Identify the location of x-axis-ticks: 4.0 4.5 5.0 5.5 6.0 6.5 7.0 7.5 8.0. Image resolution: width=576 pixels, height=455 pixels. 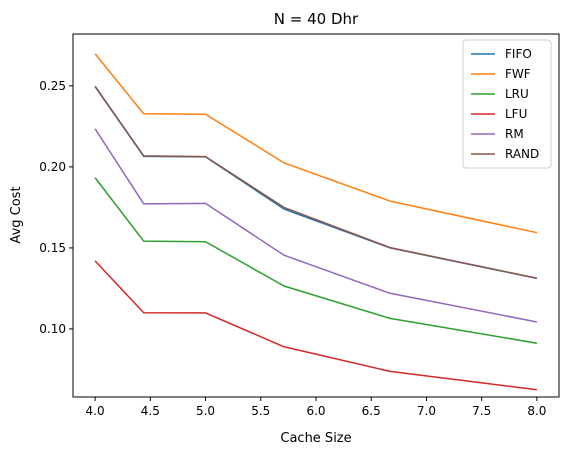
(316, 407).